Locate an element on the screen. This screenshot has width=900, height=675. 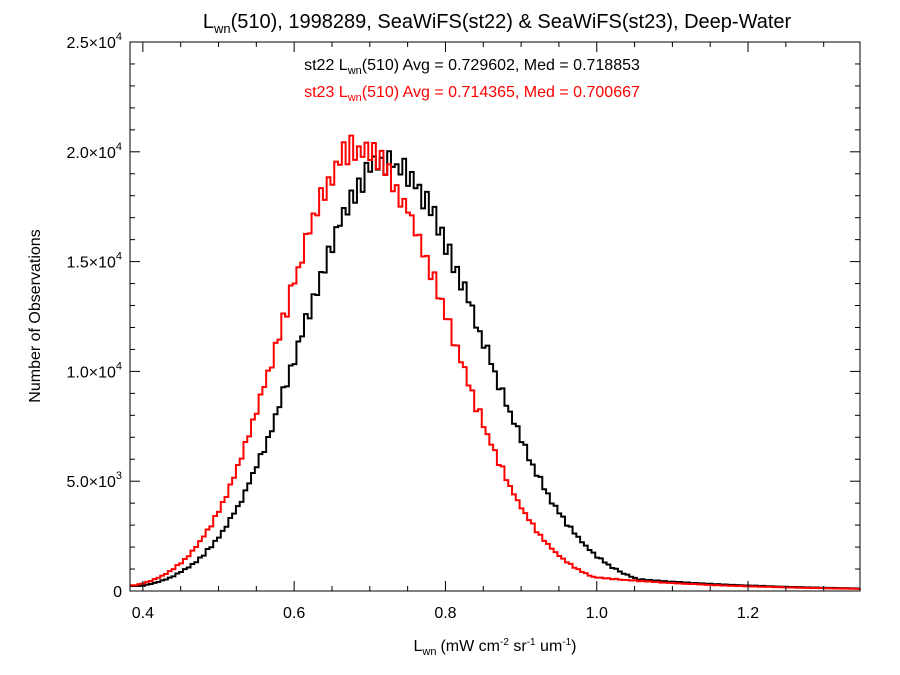
y-tick-label: 2.0×10⁴ is located at coordinates (94, 151).